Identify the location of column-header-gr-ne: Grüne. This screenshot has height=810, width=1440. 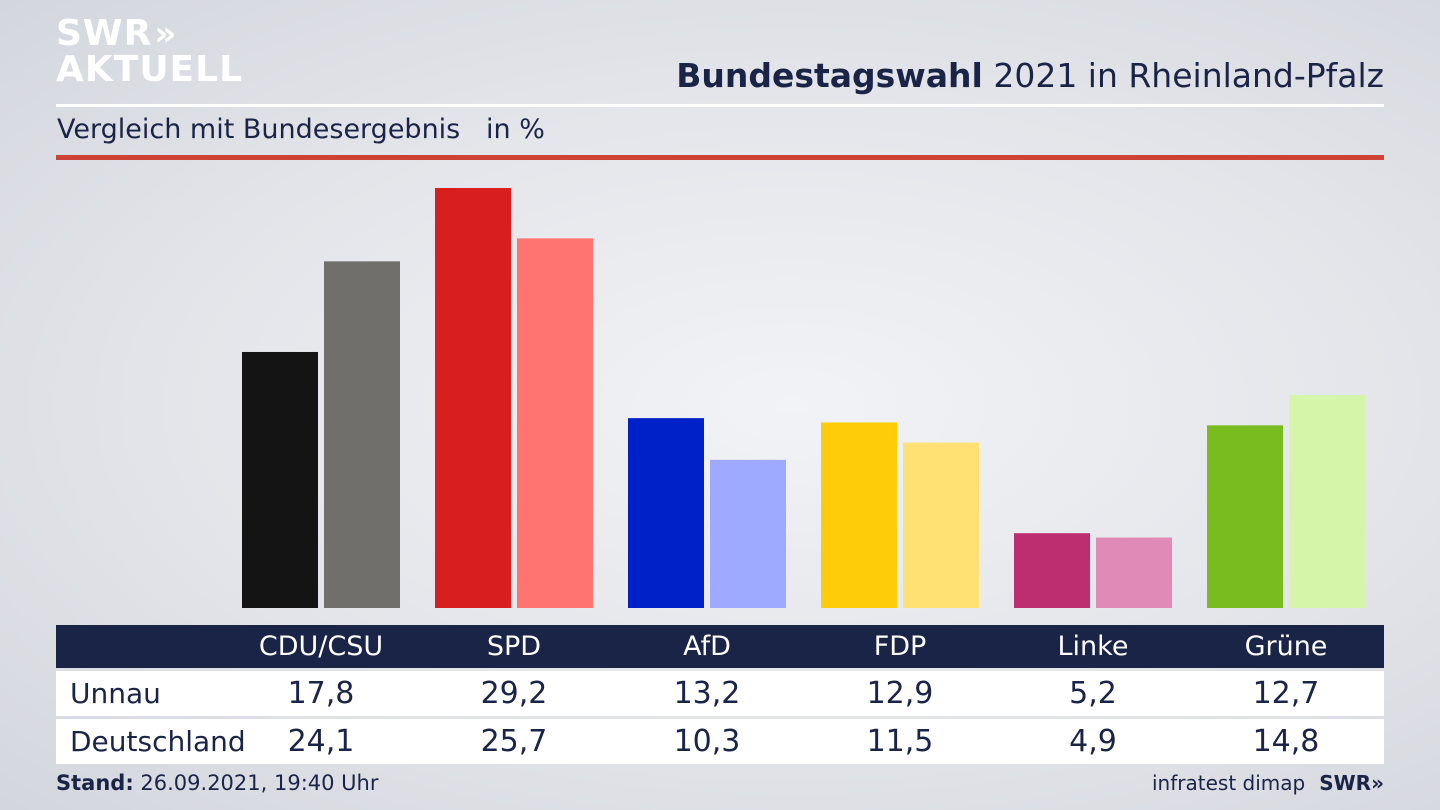
(1286, 646).